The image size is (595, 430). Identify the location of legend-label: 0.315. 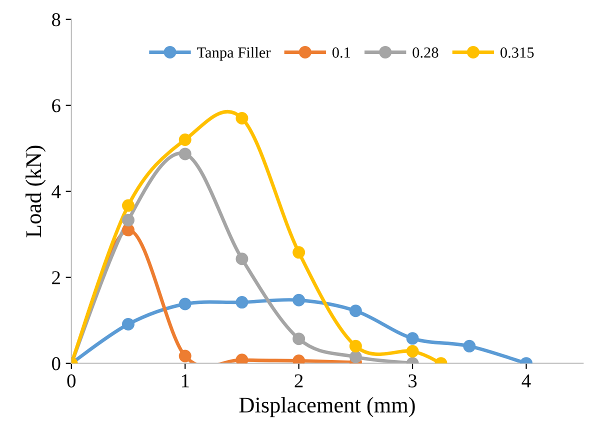
(517, 52).